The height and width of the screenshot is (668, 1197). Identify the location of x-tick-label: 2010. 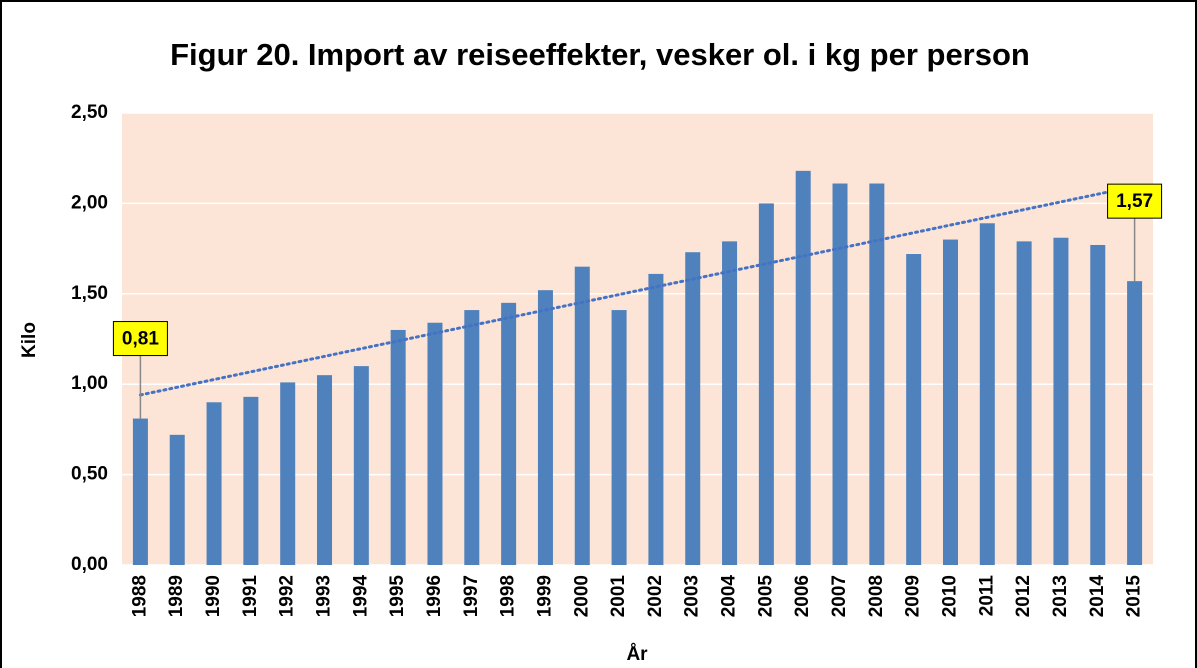
(949, 596).